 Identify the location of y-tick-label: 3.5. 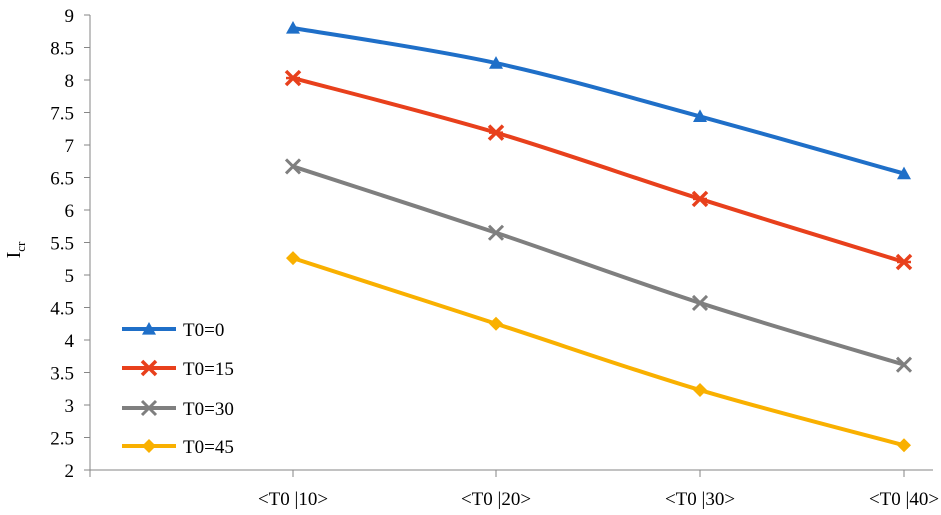
(62, 374).